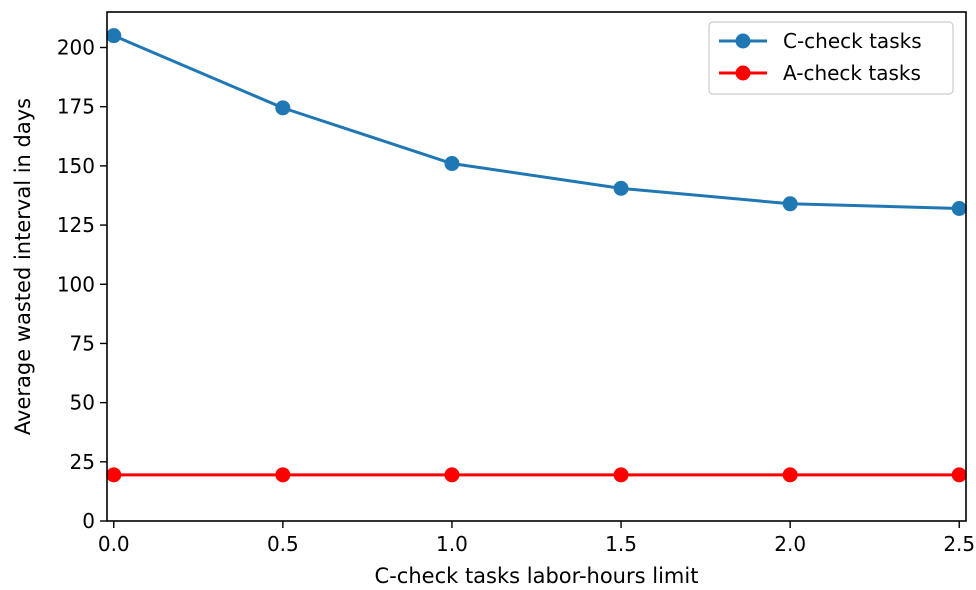 Image resolution: width=976 pixels, height=590 pixels. What do you see at coordinates (537, 575) in the screenshot?
I see `x-axis-label: C-check tasks labor-hours limit` at bounding box center [537, 575].